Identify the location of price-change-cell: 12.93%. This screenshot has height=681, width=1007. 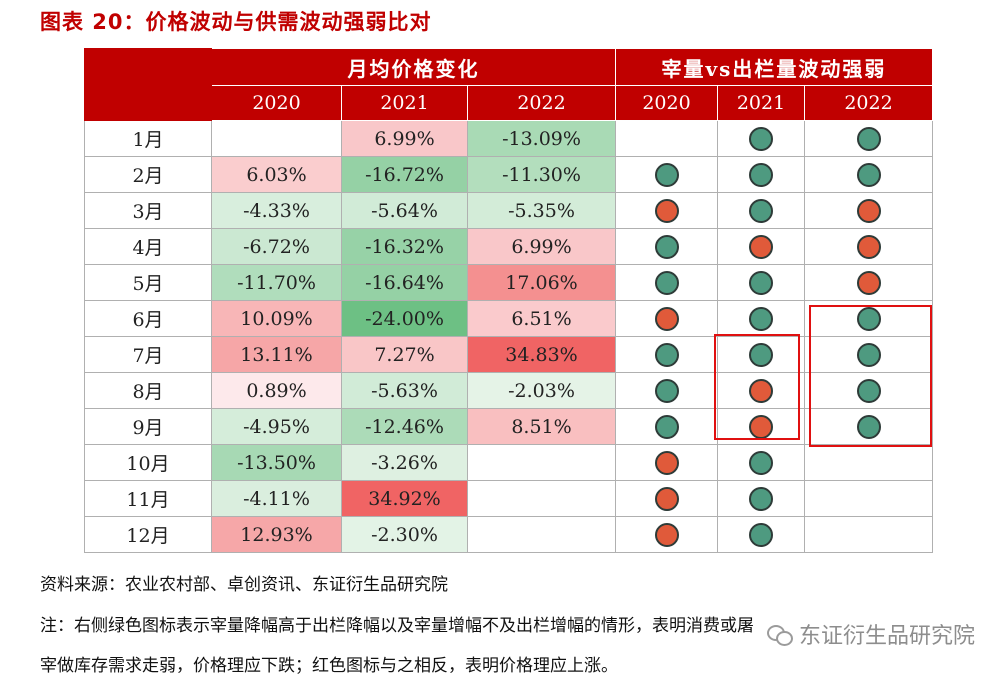
(276, 534).